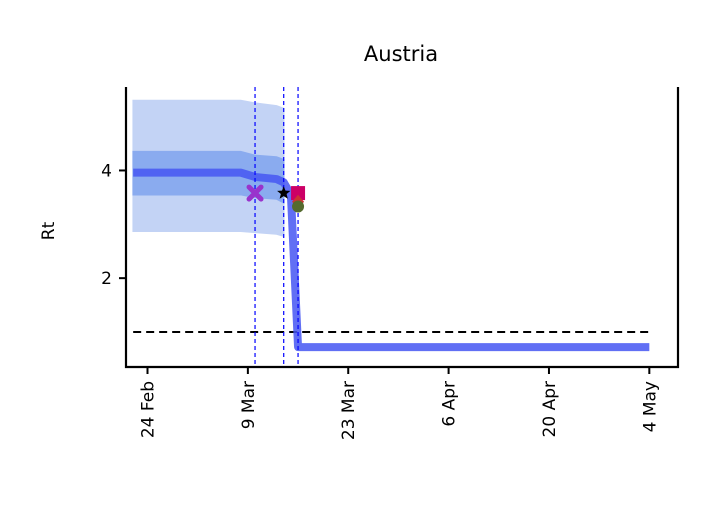  Describe the element at coordinates (49, 230) in the screenshot. I see `y-axis-label: Rt` at that location.